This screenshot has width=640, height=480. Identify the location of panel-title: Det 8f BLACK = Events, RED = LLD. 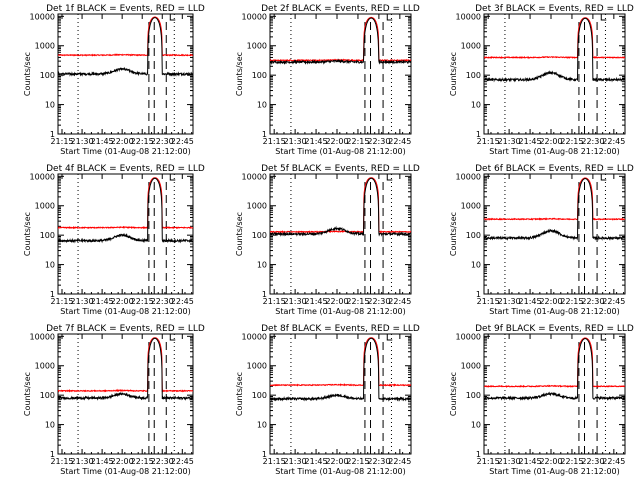
(340, 329).